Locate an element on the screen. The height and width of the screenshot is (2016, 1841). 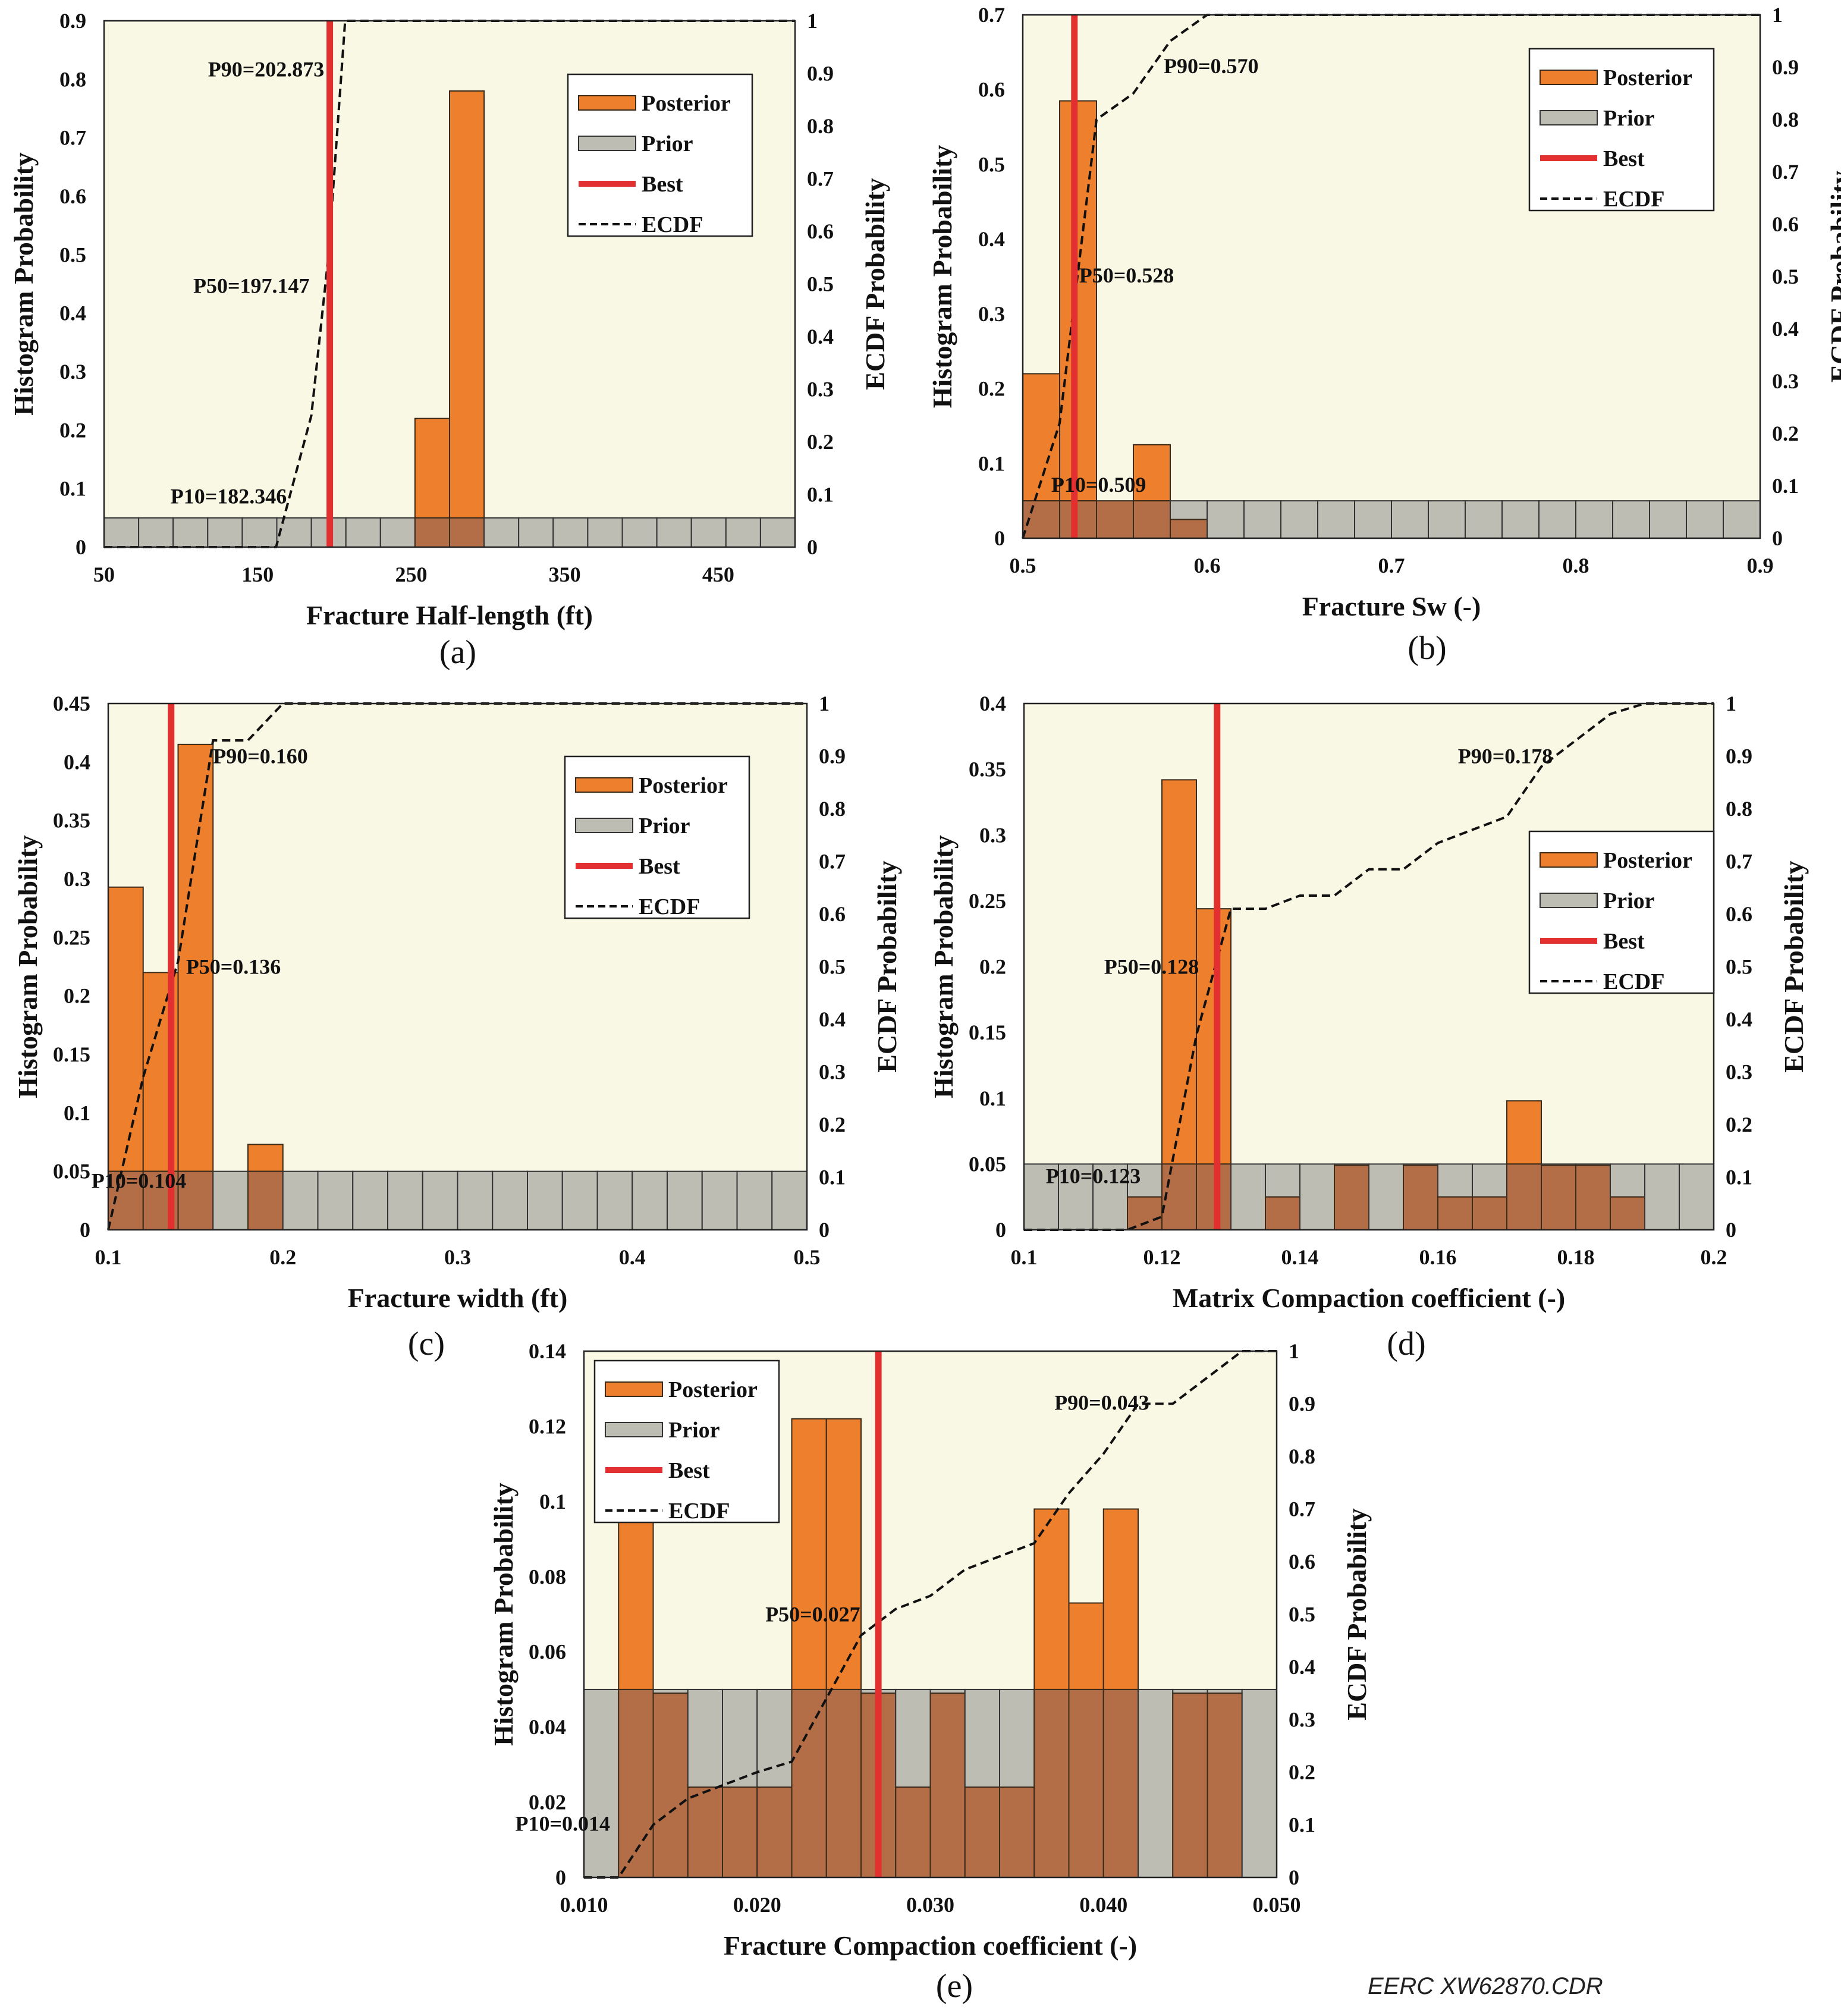
y-tick-label: 0.08 is located at coordinates (547, 1576).